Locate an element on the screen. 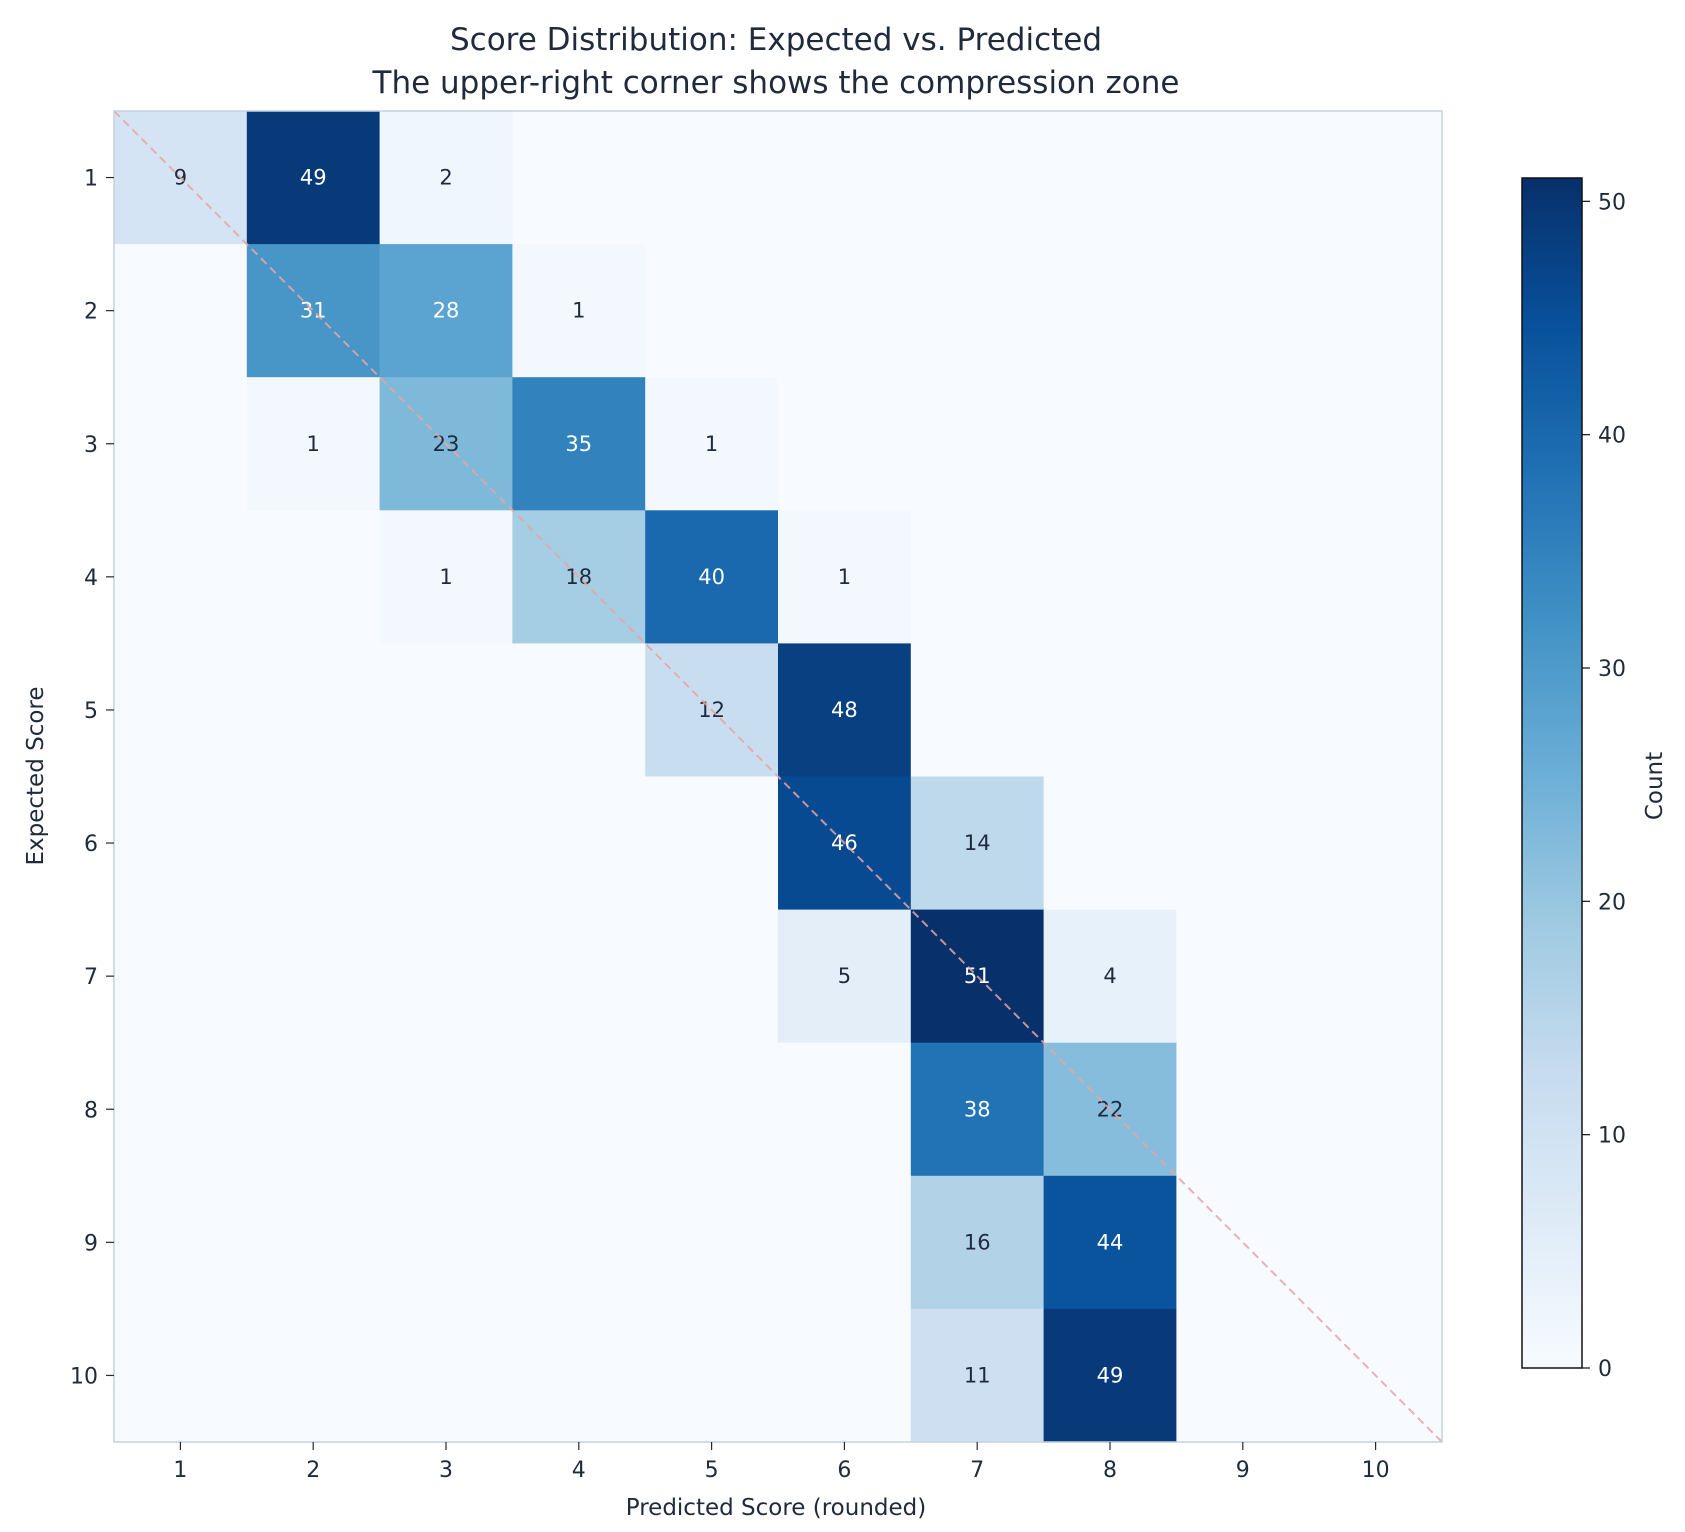 The height and width of the screenshot is (1532, 1685). y-tick-label: 2 is located at coordinates (91, 312).